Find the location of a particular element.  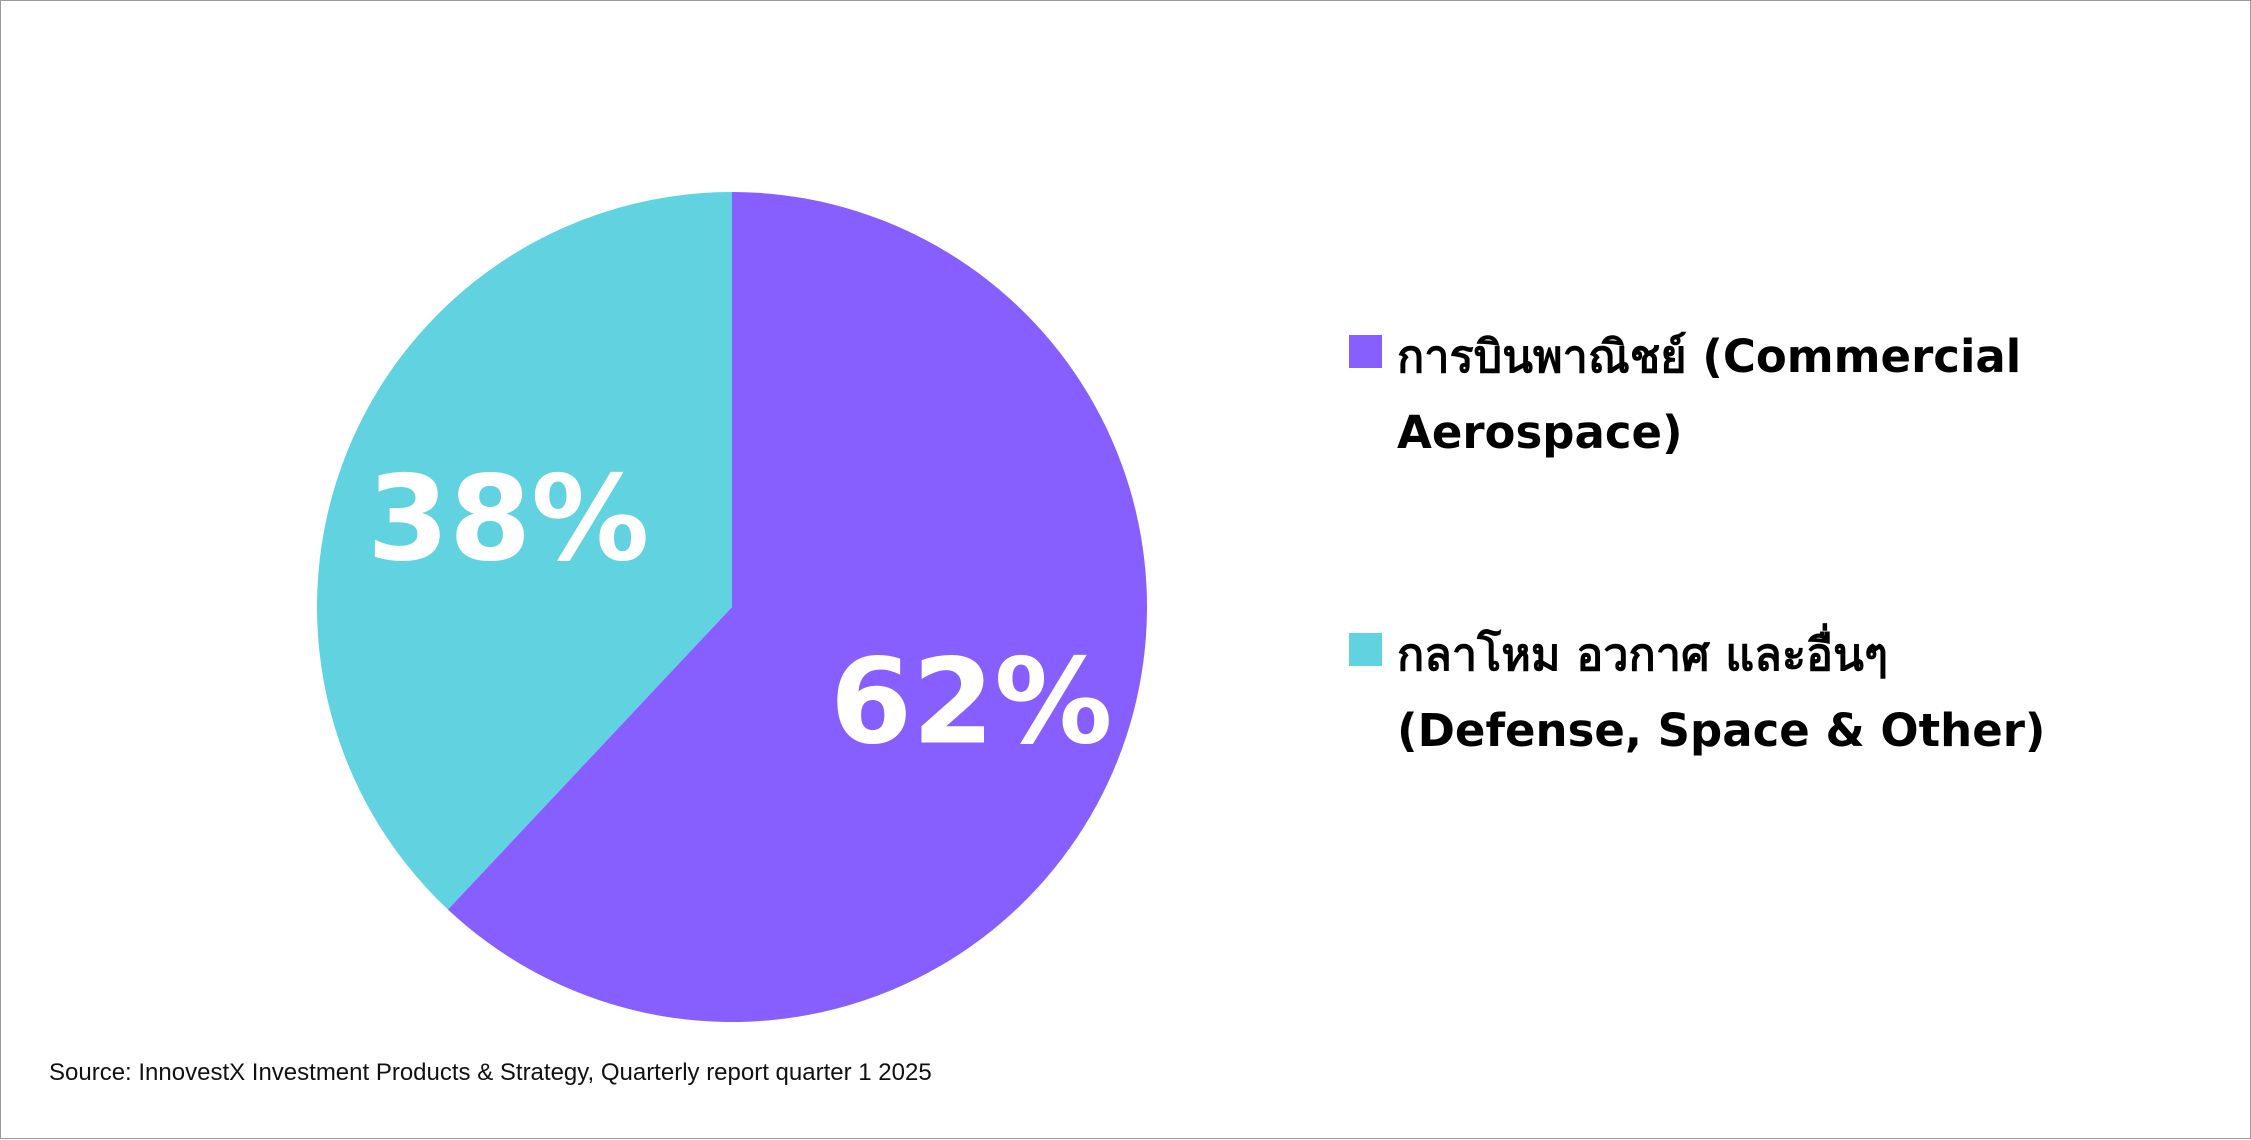

slice-percent-label: 38% is located at coordinates (508, 518).